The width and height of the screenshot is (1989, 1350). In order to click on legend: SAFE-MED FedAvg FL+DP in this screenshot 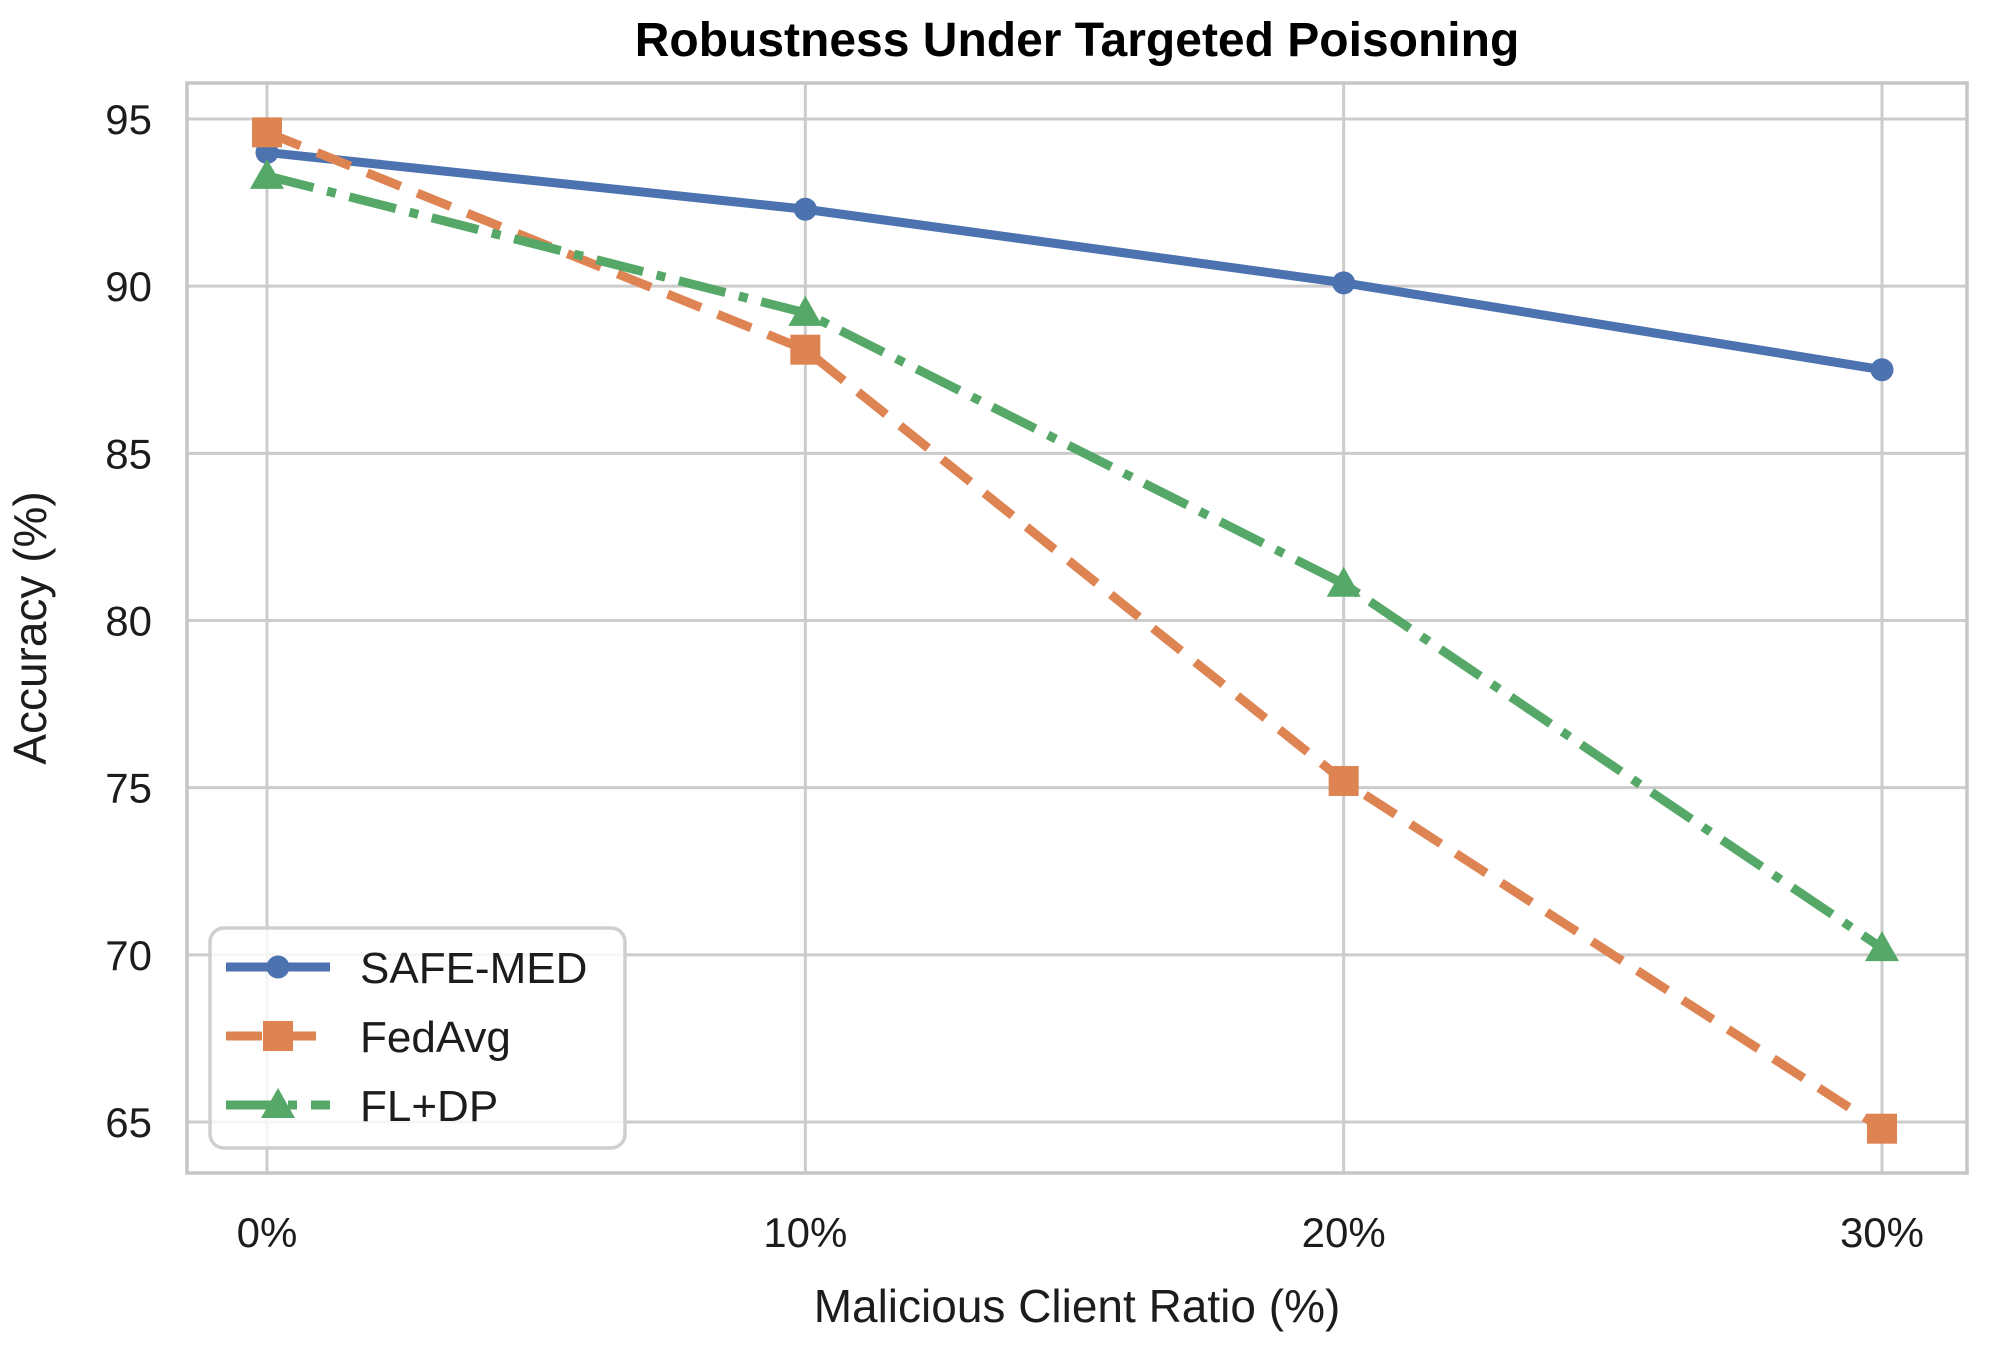, I will do `click(417, 1038)`.